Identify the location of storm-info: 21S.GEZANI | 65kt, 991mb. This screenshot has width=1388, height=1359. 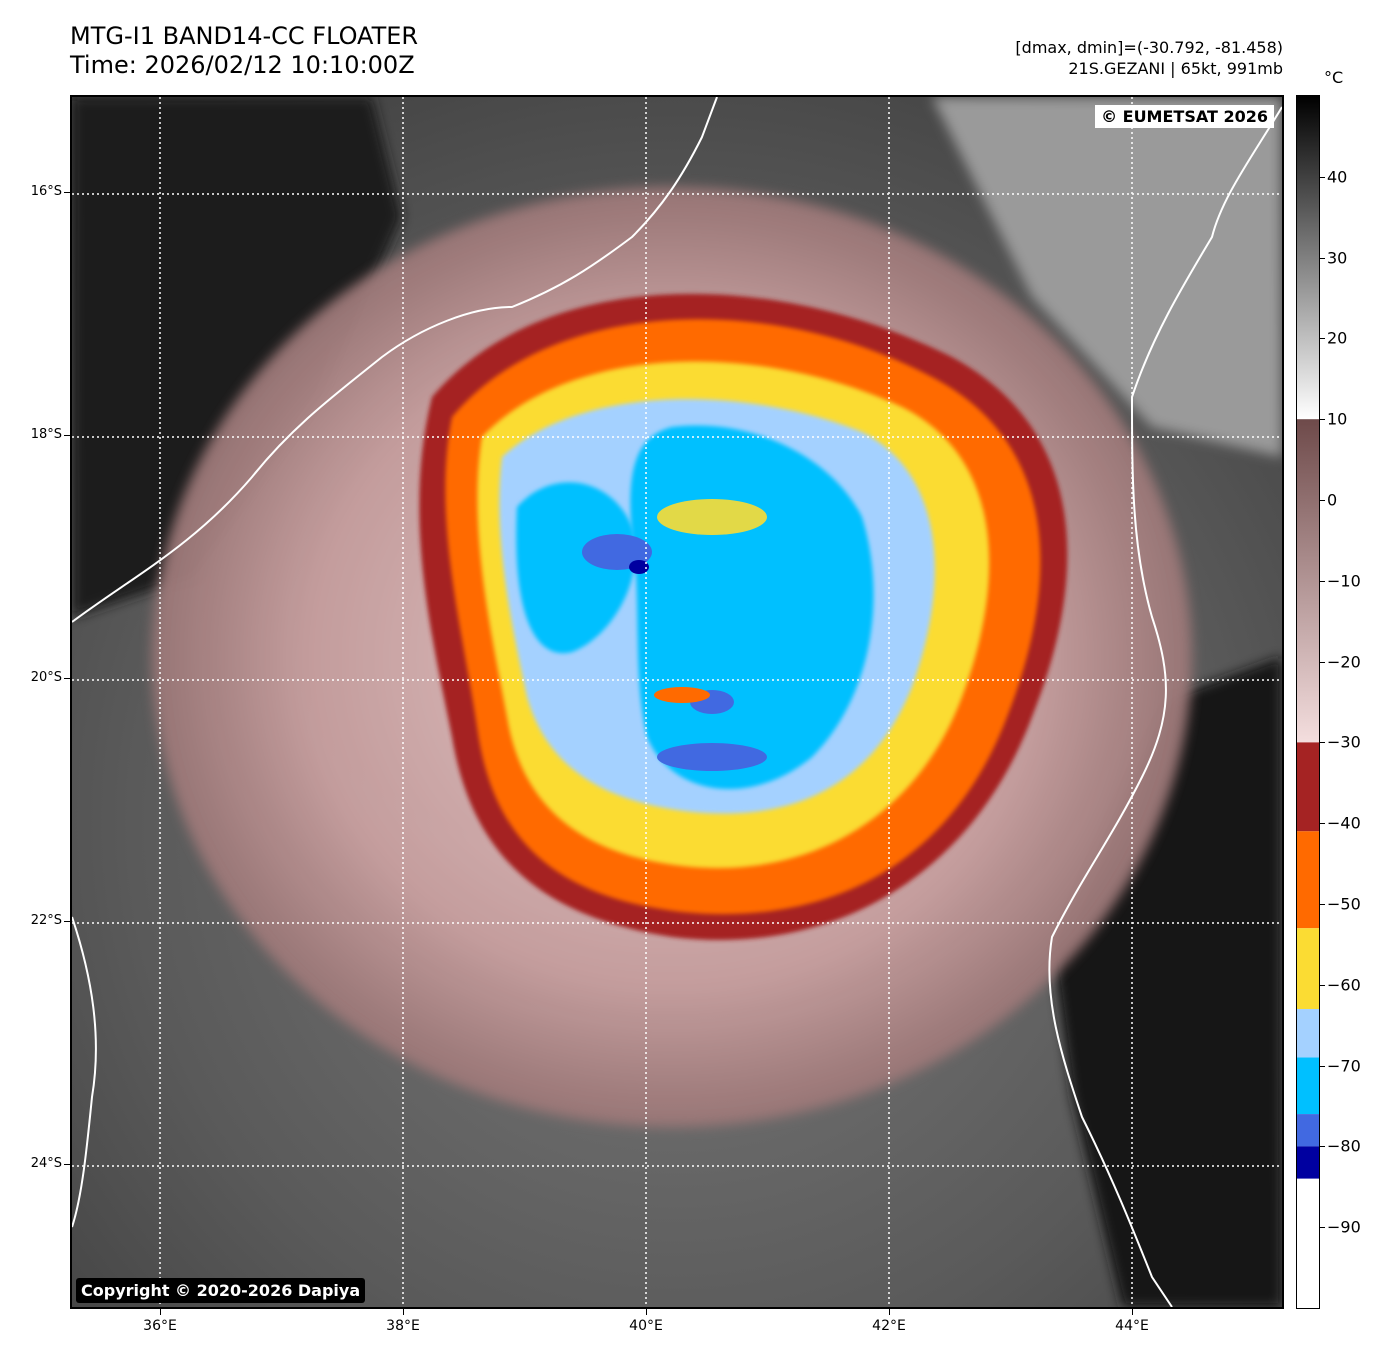
(1175, 68).